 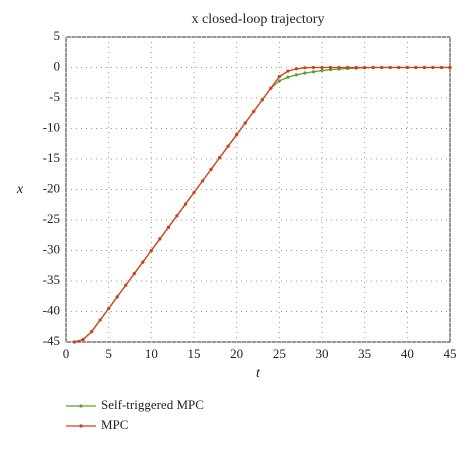 I want to click on x-tick-label: 25, so click(x=279, y=353).